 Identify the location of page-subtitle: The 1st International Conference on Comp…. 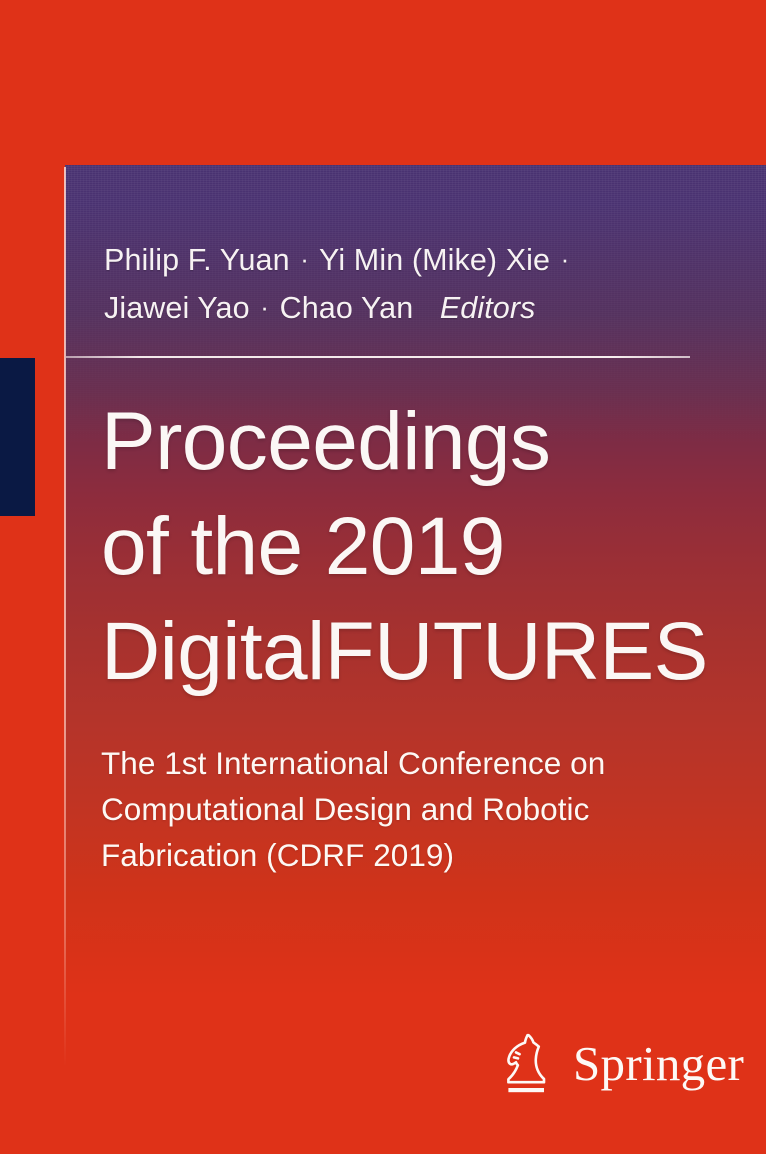
(401, 809).